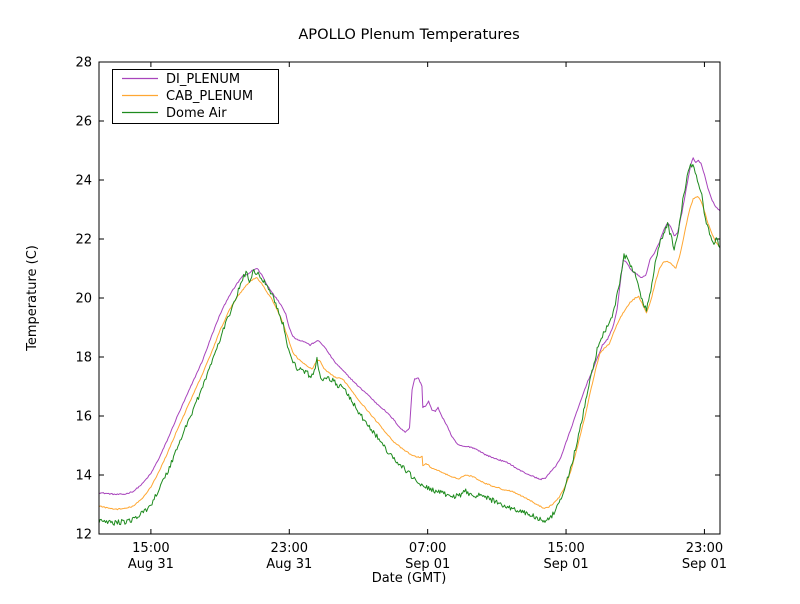 The height and width of the screenshot is (604, 800). Describe the element at coordinates (83, 181) in the screenshot. I see `y-tick-label: 24` at that location.